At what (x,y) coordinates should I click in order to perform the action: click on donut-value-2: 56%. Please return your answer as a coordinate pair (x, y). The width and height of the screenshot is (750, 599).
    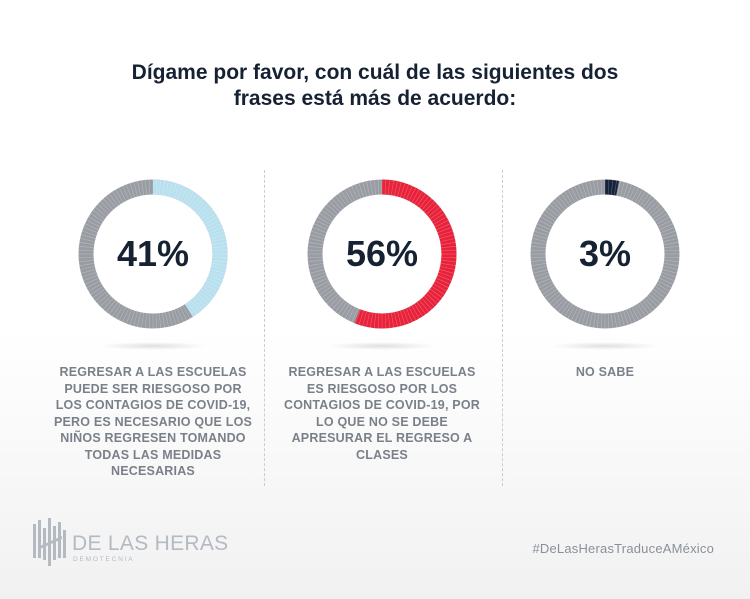
    Looking at the image, I should click on (382, 253).